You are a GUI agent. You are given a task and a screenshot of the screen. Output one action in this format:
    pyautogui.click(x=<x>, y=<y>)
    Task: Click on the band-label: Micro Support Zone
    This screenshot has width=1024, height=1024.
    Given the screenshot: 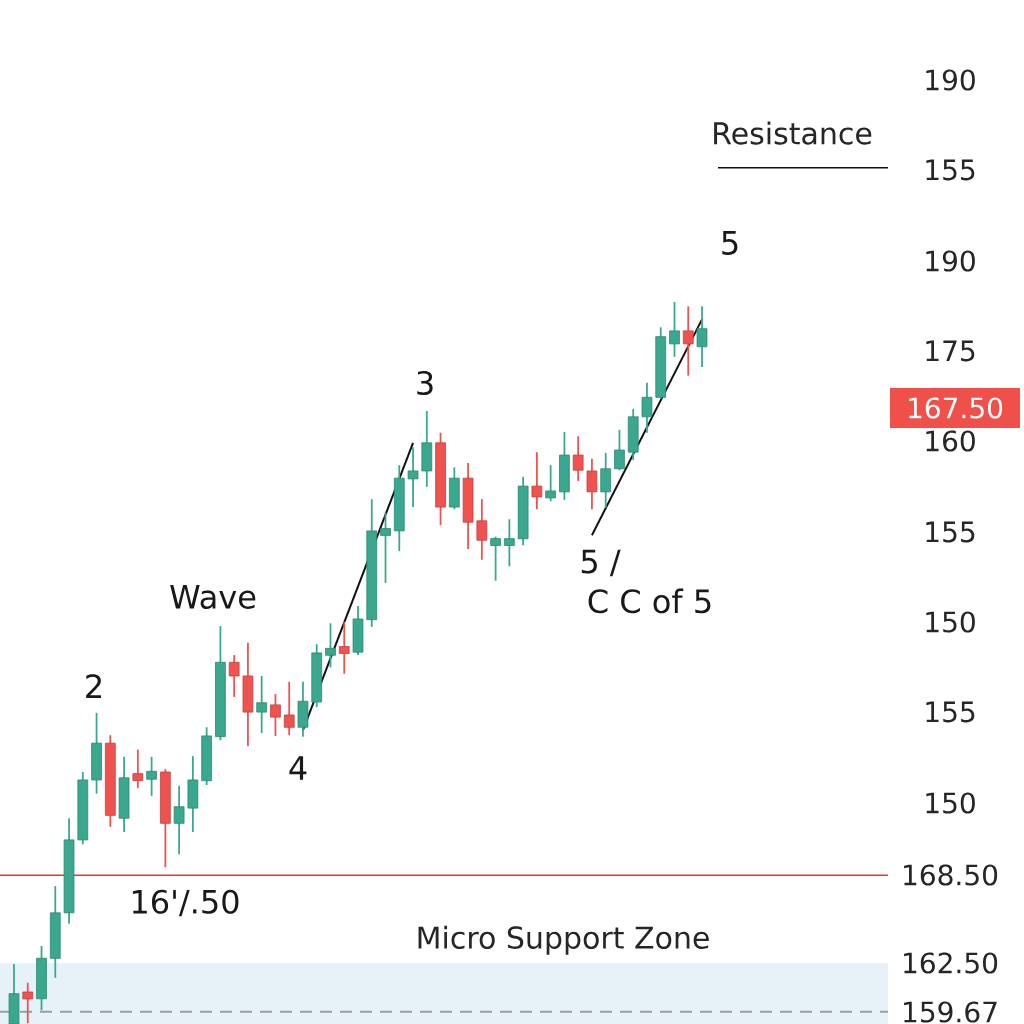 What is the action you would take?
    pyautogui.click(x=563, y=940)
    